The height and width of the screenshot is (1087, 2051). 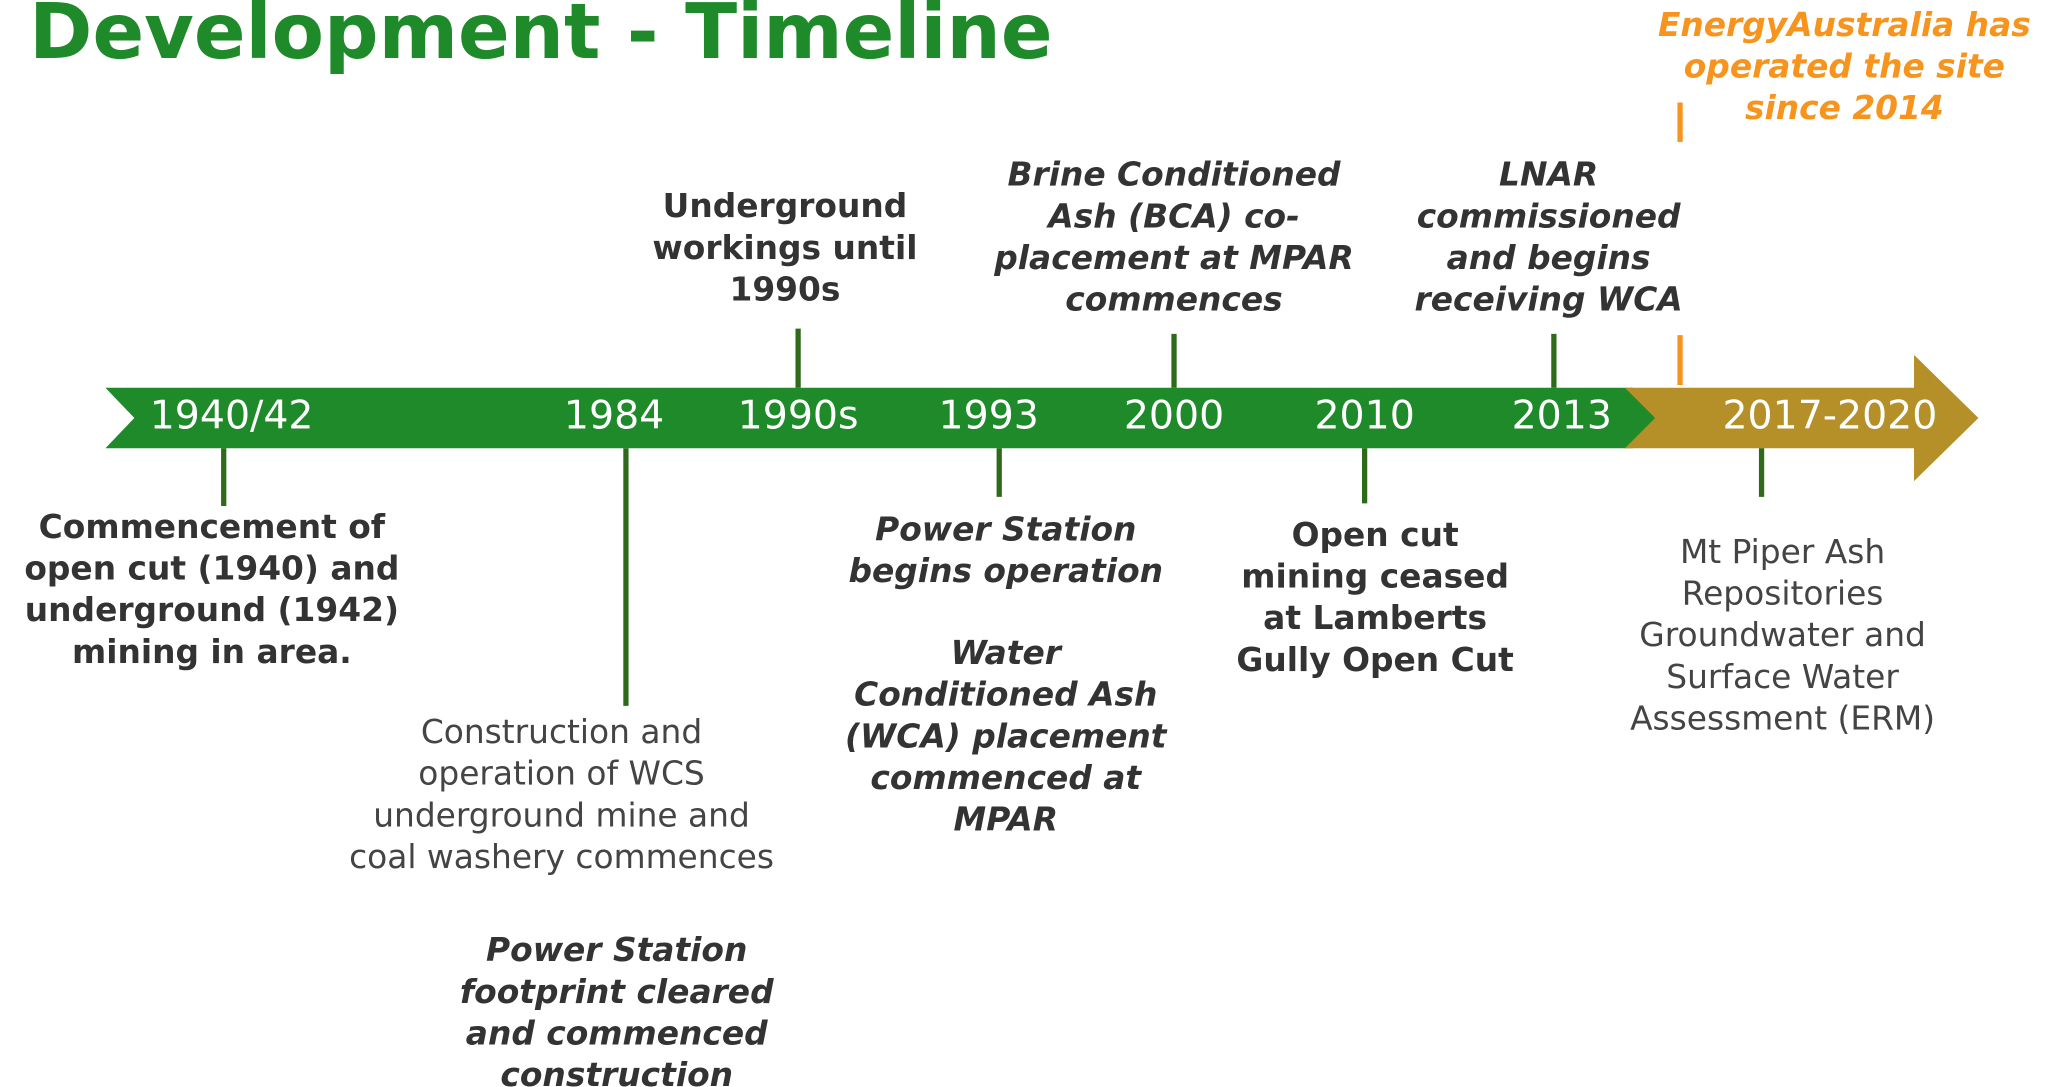 I want to click on year-label: 2000, so click(x=1174, y=415).